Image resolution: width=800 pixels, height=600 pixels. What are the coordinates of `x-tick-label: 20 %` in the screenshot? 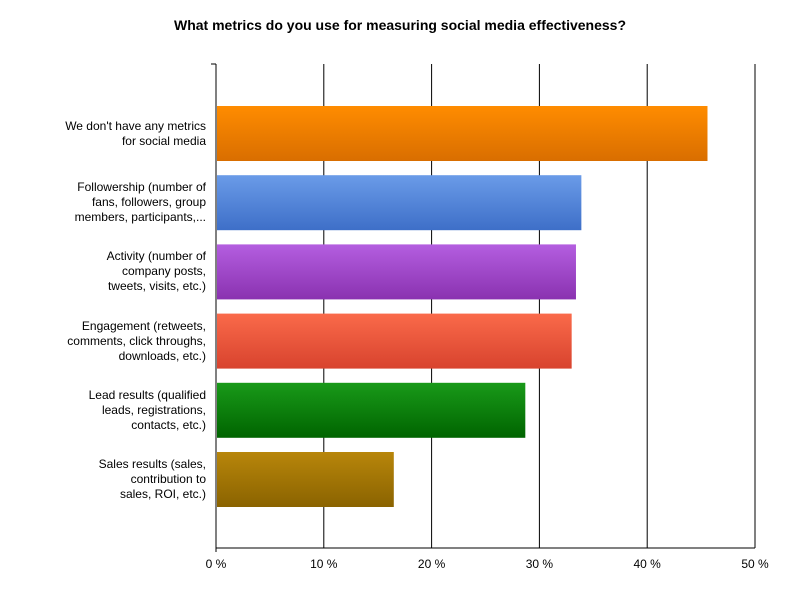 It's located at (431, 564).